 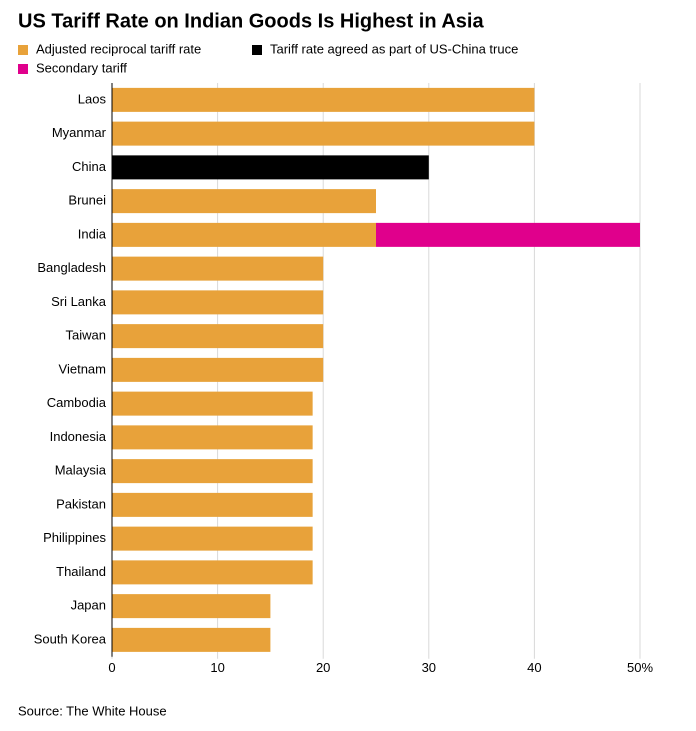 I want to click on y-tick-label: Indonesia, so click(x=78, y=436).